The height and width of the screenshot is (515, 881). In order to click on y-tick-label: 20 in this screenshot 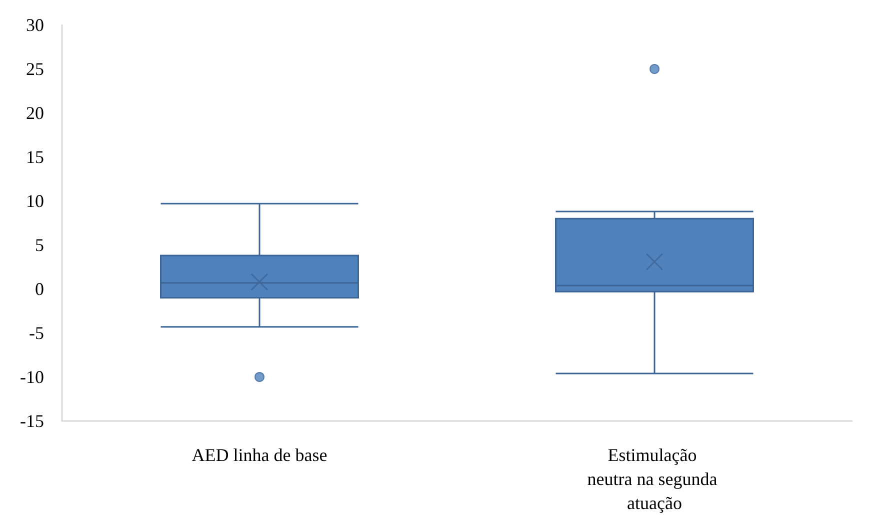, I will do `click(35, 113)`.